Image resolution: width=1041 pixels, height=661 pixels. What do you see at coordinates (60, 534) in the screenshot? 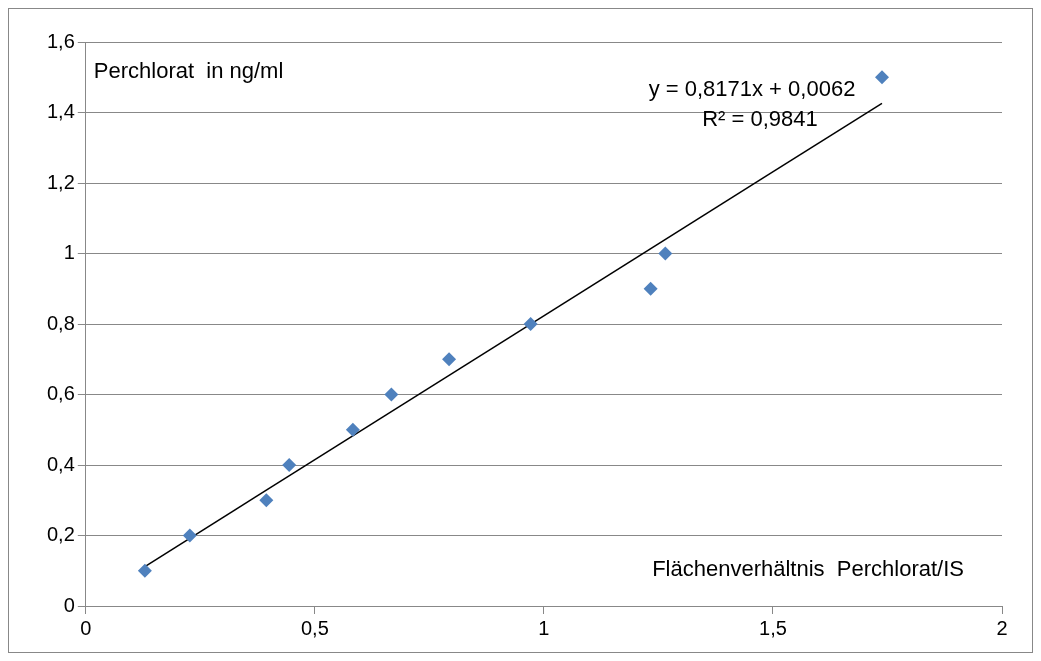
I see `y-tick-label: 0,2` at bounding box center [60, 534].